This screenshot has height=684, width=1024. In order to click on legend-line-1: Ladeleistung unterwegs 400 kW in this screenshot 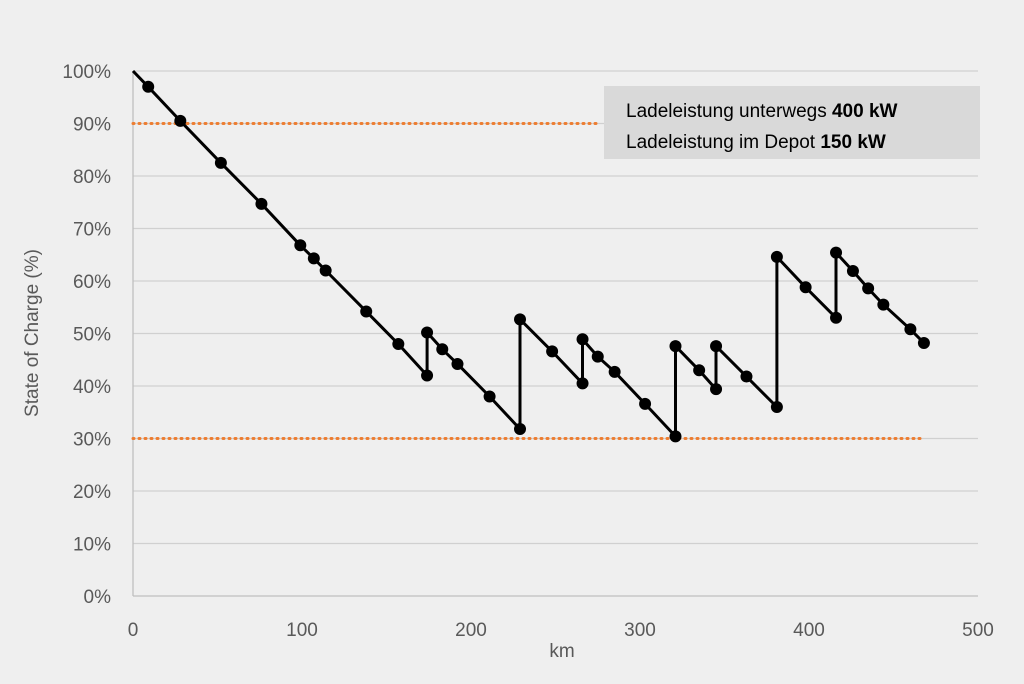, I will do `click(762, 111)`.